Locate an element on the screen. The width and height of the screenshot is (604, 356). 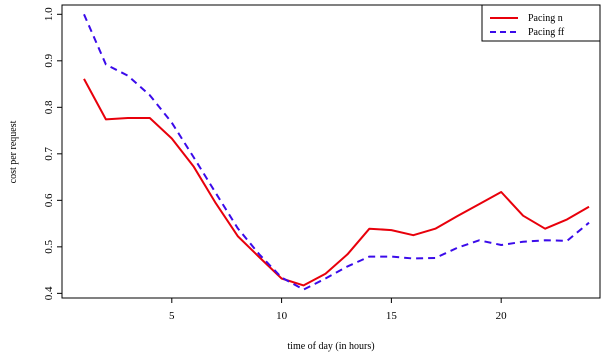
y-tick-label-5: 0.9 is located at coordinates (49, 60).